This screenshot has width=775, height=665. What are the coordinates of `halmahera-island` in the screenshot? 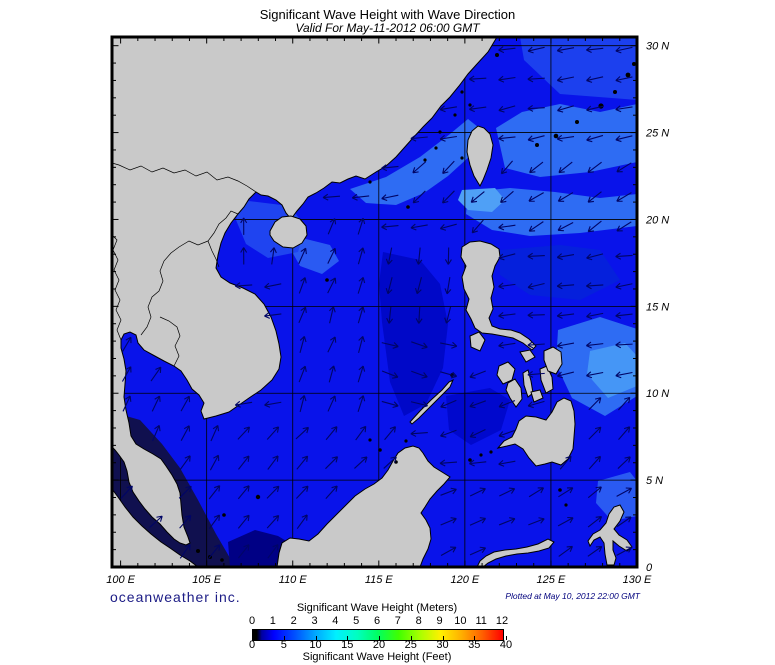 It's located at (610, 535).